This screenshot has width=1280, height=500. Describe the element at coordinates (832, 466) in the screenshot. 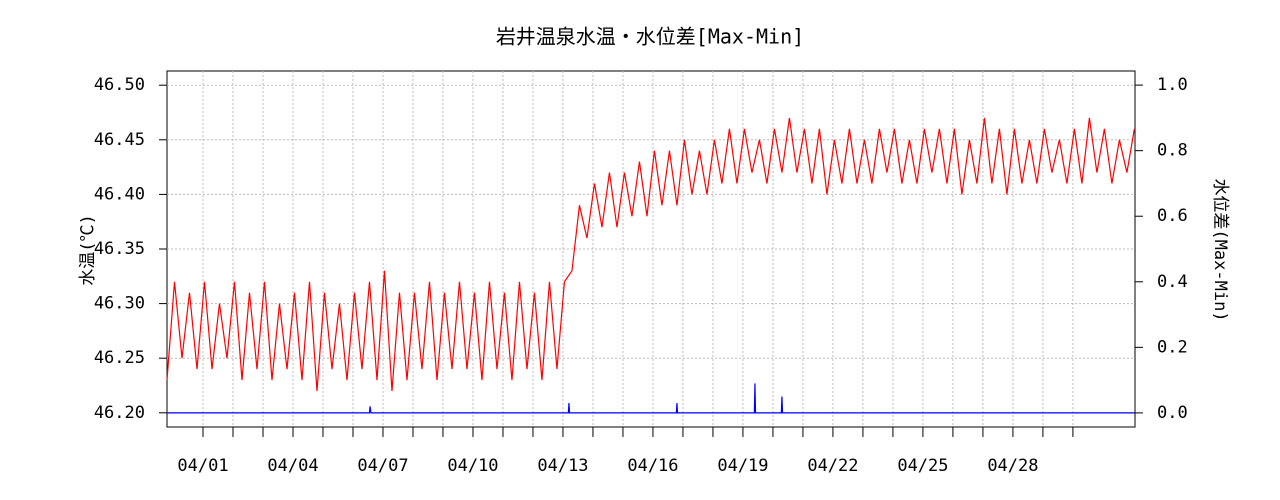

I see `x-tick-label: 04/22` at that location.